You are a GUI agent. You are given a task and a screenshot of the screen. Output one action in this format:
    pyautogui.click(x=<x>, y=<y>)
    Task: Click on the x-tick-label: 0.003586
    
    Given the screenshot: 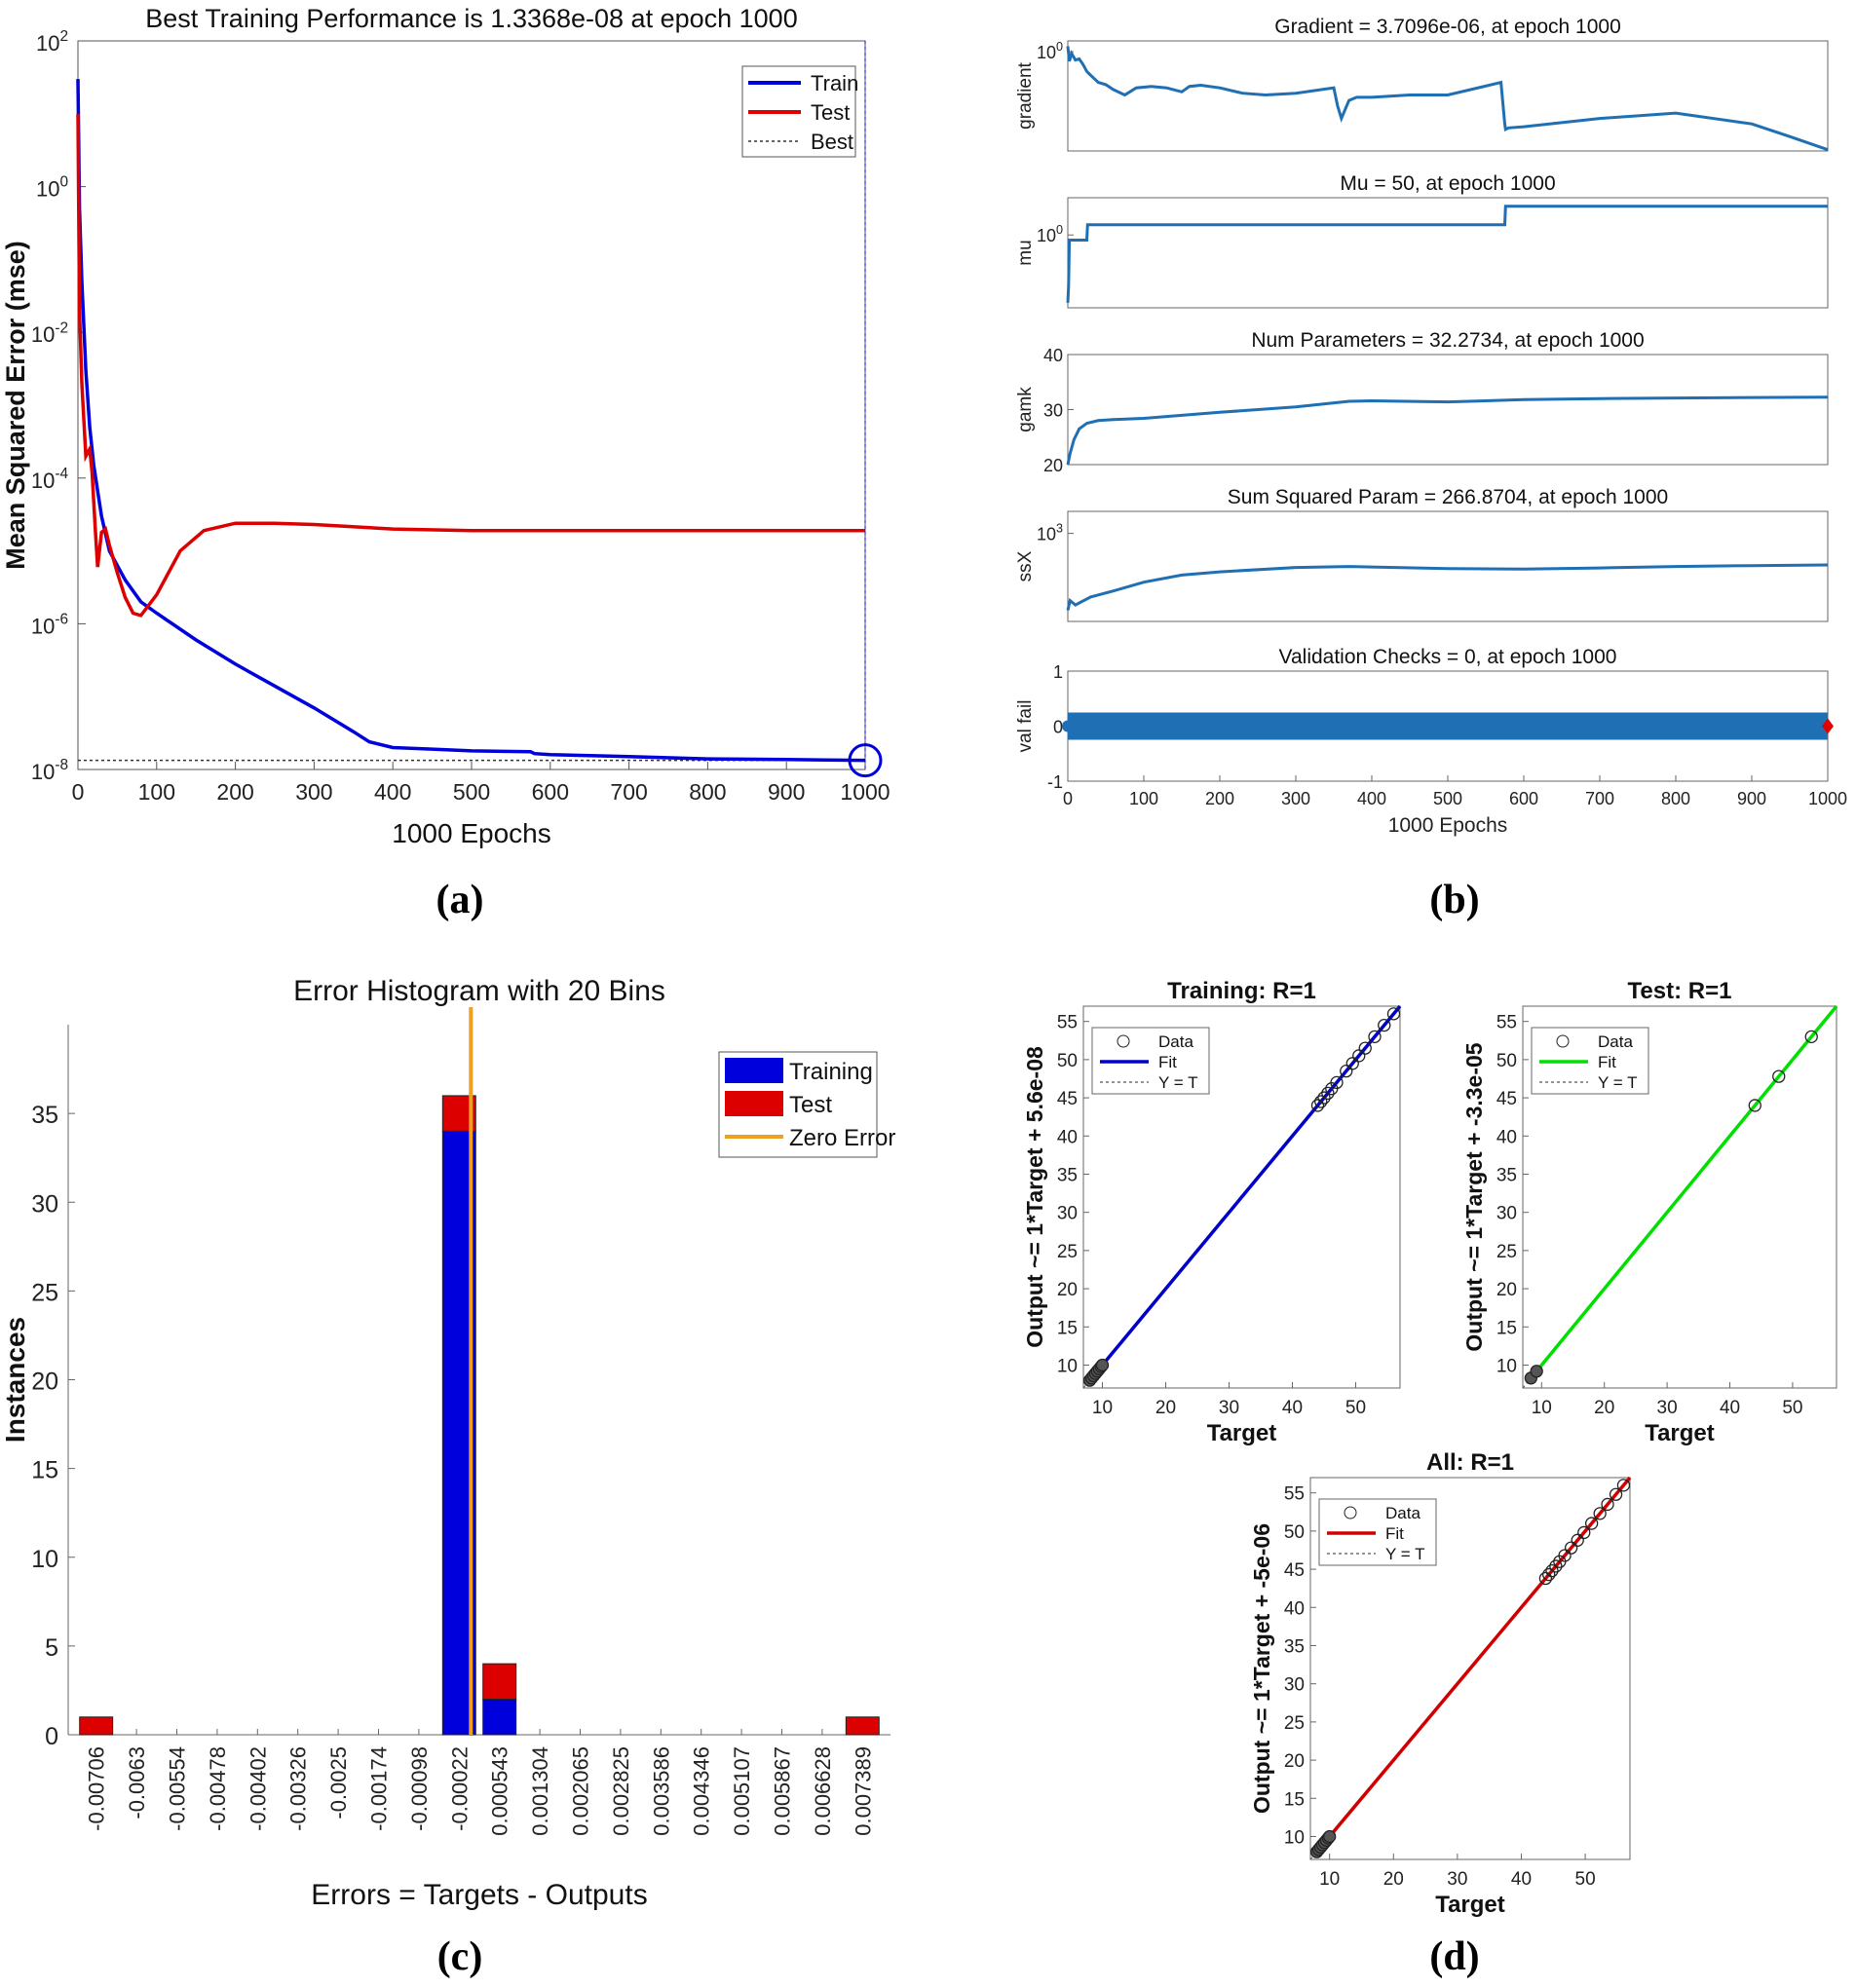 What is the action you would take?
    pyautogui.click(x=661, y=1791)
    